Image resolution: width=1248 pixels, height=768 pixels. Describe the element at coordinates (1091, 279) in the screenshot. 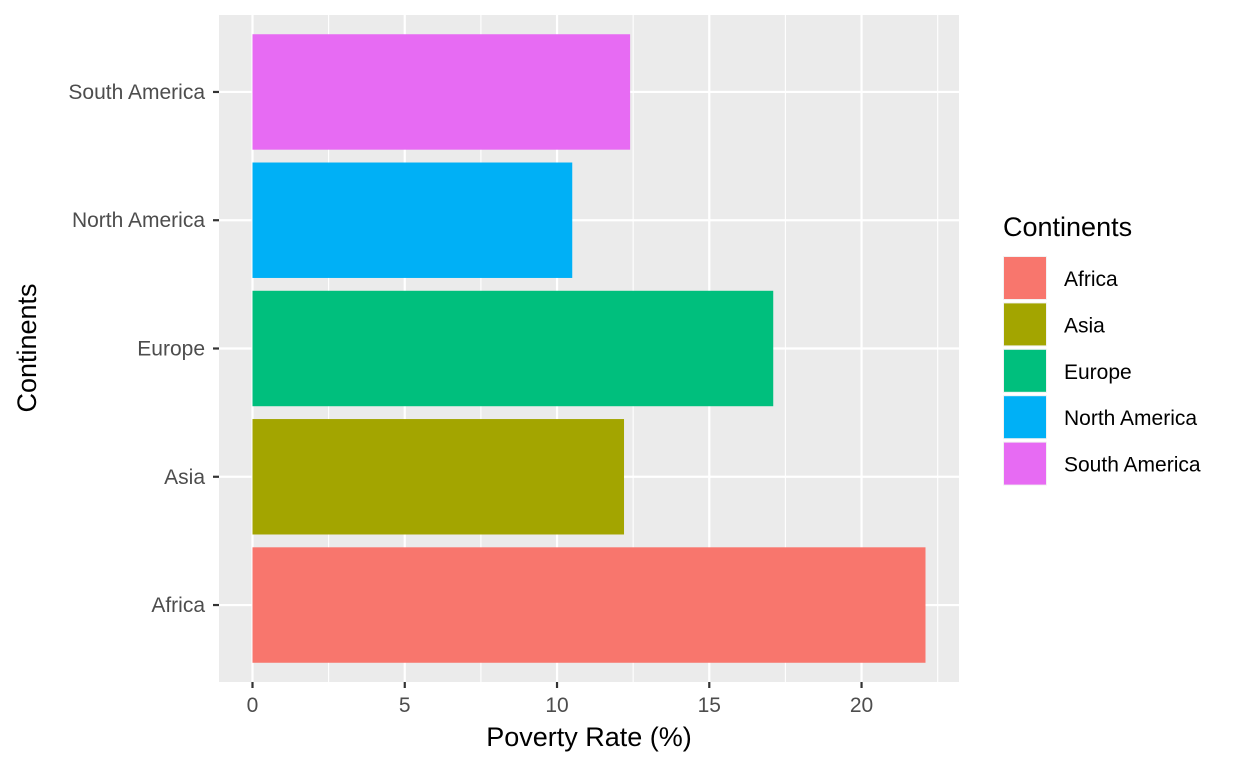

I see `legend-label: Africa` at that location.